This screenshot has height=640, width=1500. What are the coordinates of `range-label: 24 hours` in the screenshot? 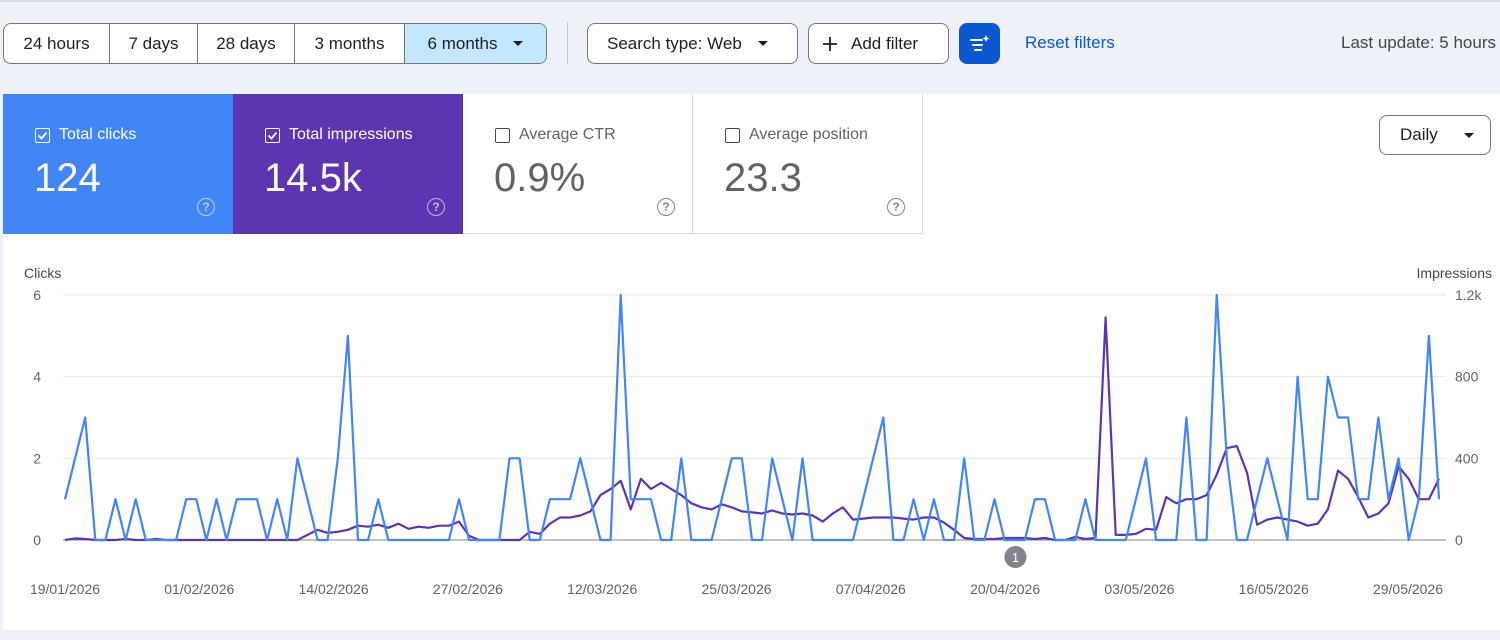 It's located at (56, 43).